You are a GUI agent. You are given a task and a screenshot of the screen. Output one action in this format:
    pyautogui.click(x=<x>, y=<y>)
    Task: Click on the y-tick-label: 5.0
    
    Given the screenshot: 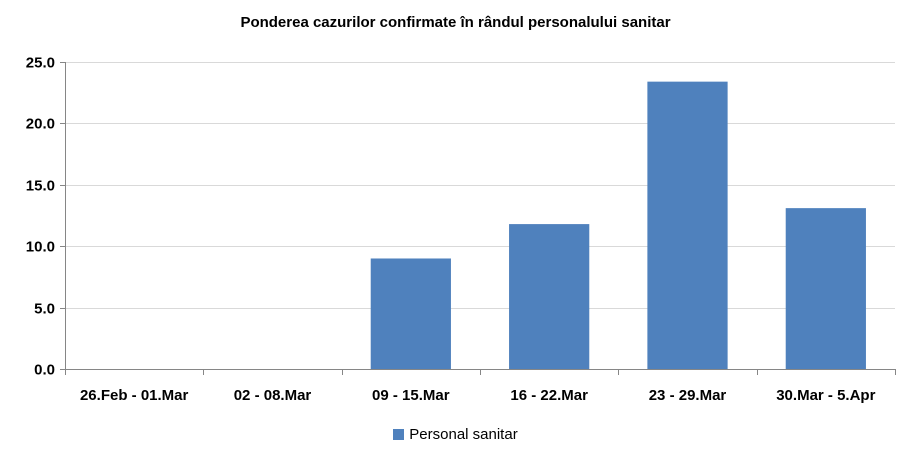 What is the action you would take?
    pyautogui.click(x=44, y=309)
    